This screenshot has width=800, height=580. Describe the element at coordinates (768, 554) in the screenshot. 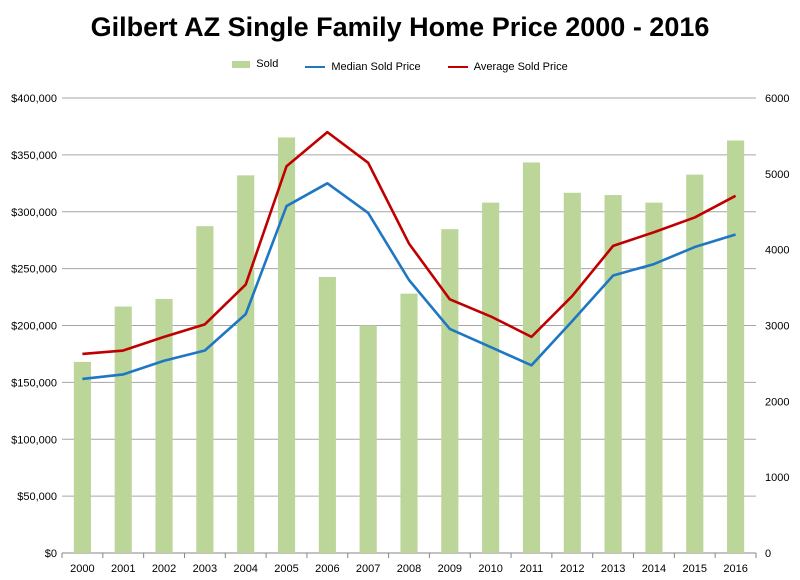

I see `y-right-tick-label: 0` at that location.